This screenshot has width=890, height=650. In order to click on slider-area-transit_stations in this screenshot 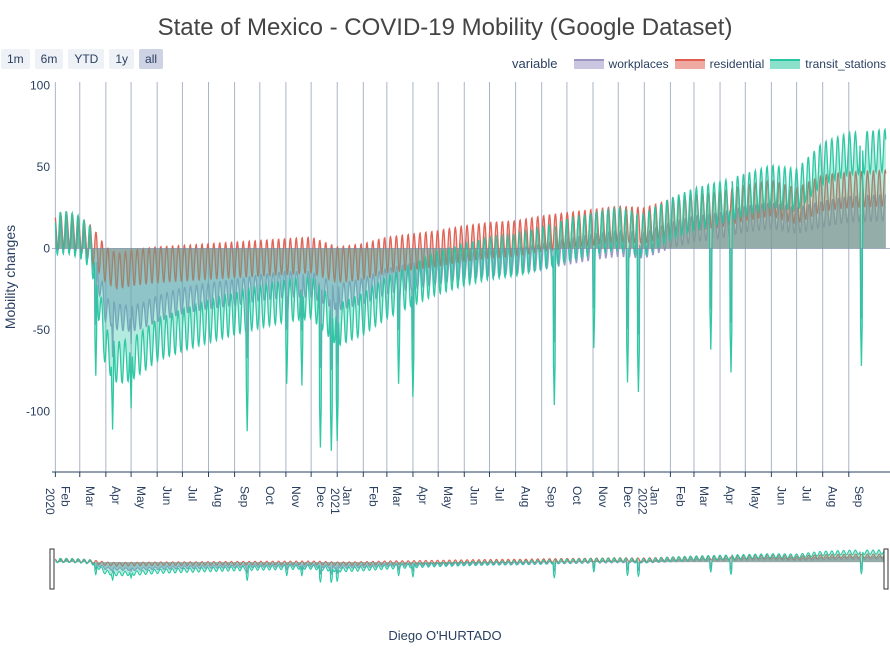, I will do `click(470, 566)`.